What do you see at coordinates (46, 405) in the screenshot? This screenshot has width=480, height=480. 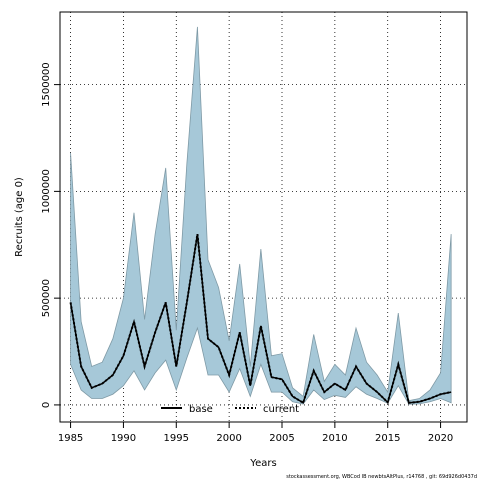 I see `y-tick-label: 0` at bounding box center [46, 405].